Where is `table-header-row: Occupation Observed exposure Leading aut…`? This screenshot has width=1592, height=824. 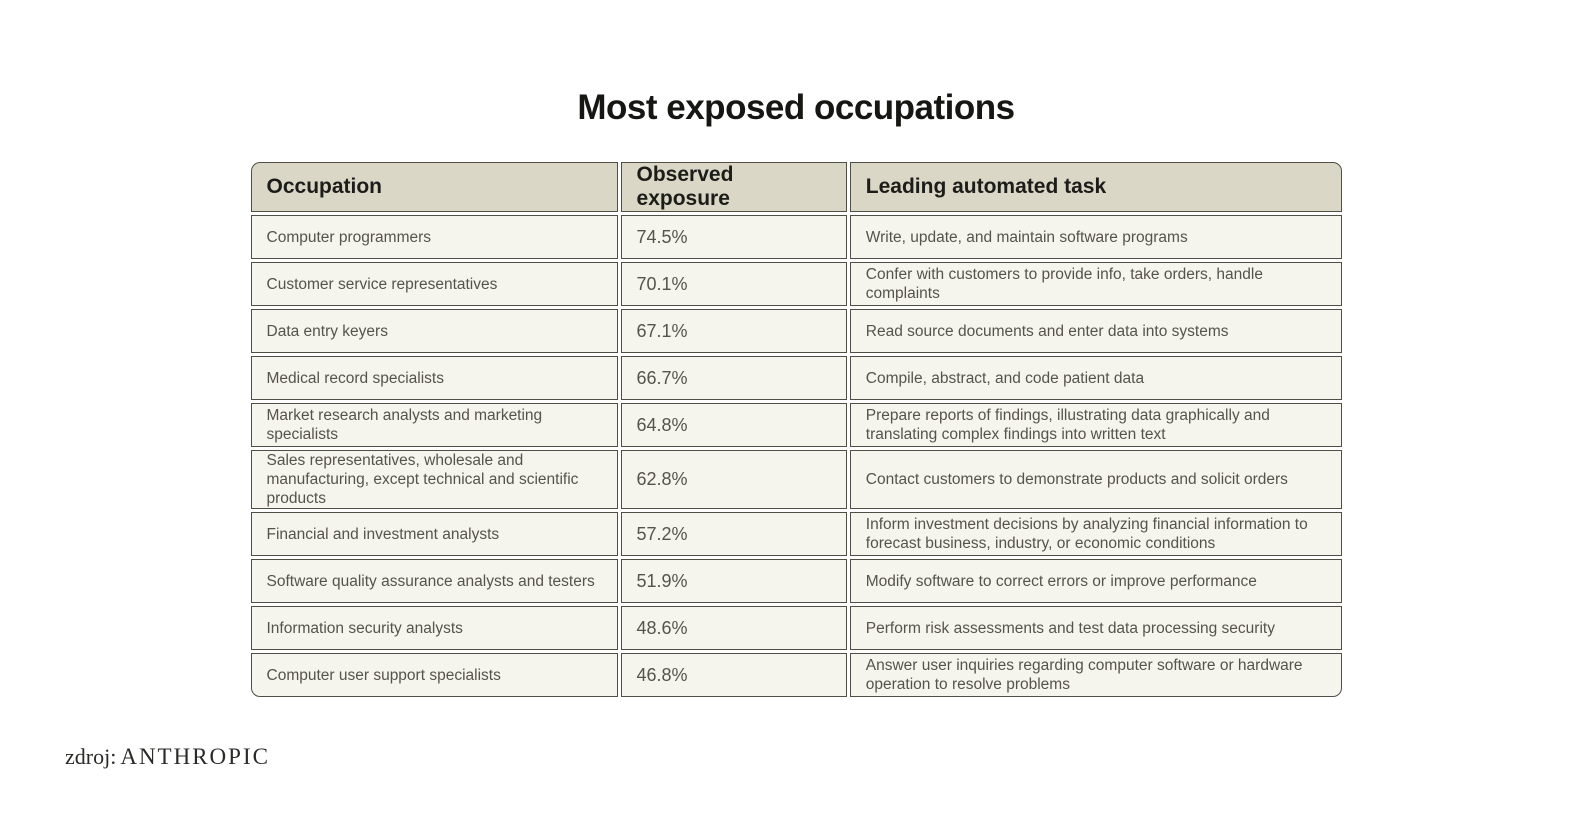 table-header-row: Occupation Observed exposure Leading aut… is located at coordinates (796, 187).